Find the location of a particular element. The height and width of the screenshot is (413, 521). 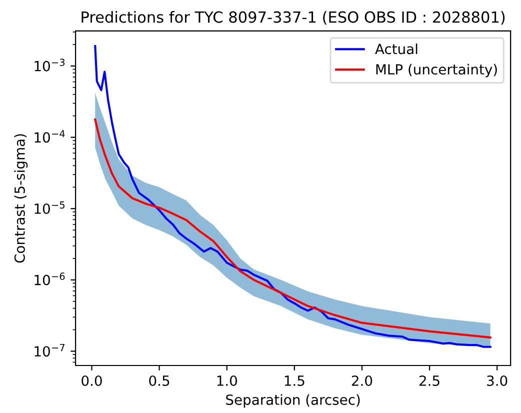

y-tick-label: 10$^{−6}$ is located at coordinates (49, 279).